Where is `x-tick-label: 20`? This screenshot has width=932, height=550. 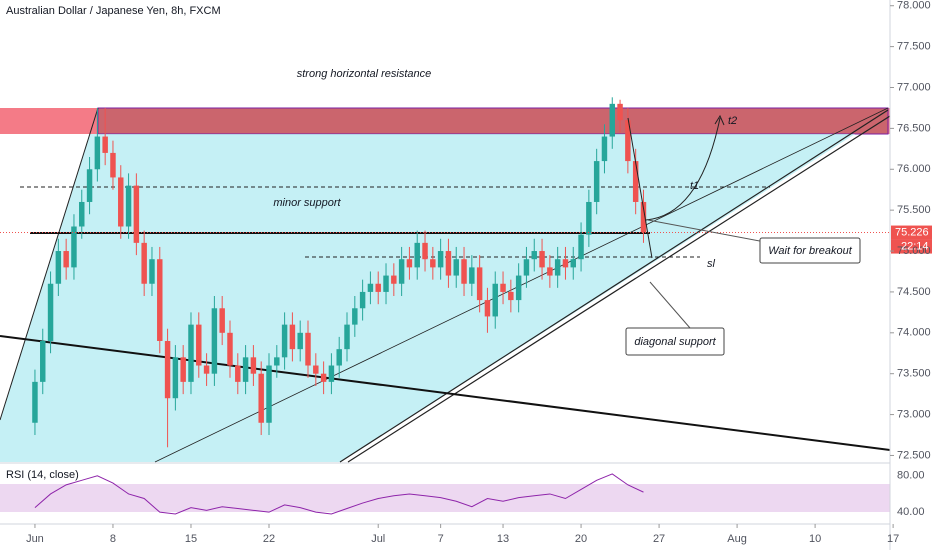 x-tick-label: 20 is located at coordinates (581, 539).